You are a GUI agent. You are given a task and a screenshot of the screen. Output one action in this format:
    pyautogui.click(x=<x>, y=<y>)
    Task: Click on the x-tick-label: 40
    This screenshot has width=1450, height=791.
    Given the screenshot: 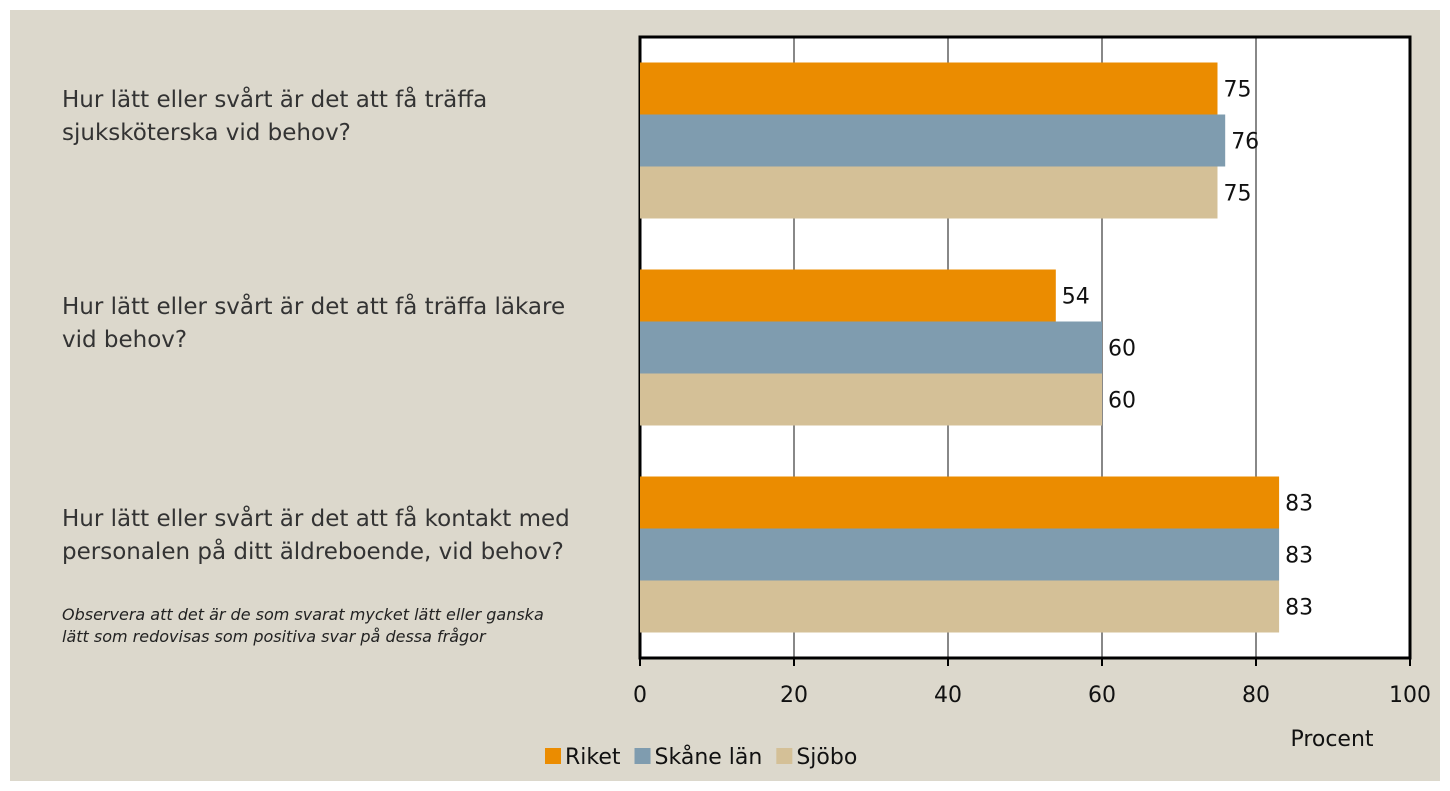 What is the action you would take?
    pyautogui.click(x=948, y=695)
    